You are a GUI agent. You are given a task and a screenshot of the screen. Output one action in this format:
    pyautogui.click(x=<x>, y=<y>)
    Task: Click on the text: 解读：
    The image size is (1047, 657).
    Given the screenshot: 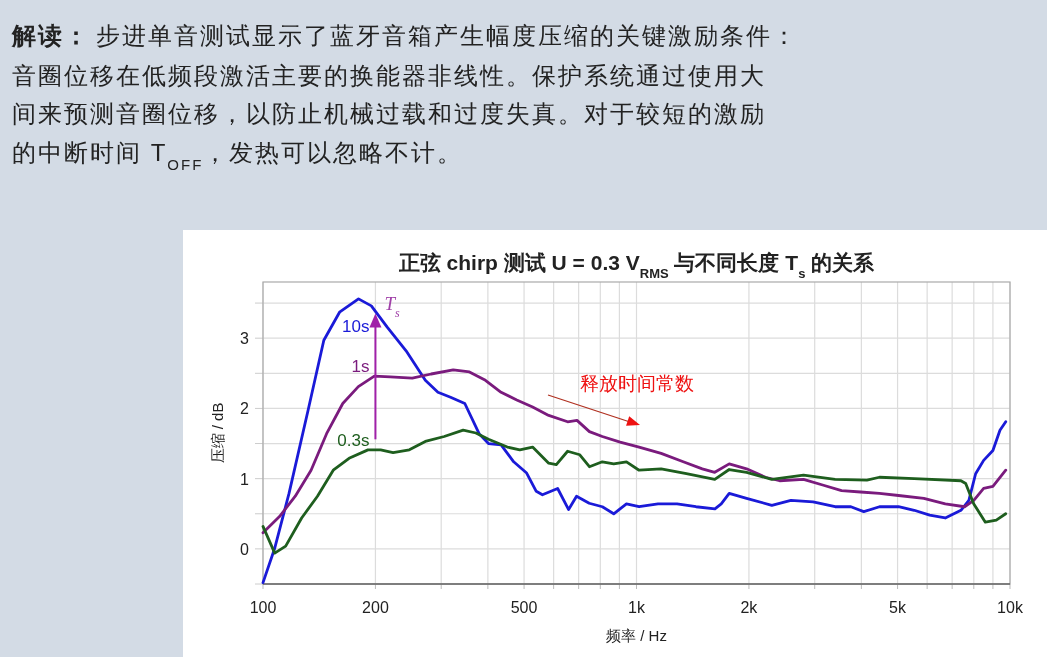 What is the action you would take?
    pyautogui.click(x=50, y=35)
    